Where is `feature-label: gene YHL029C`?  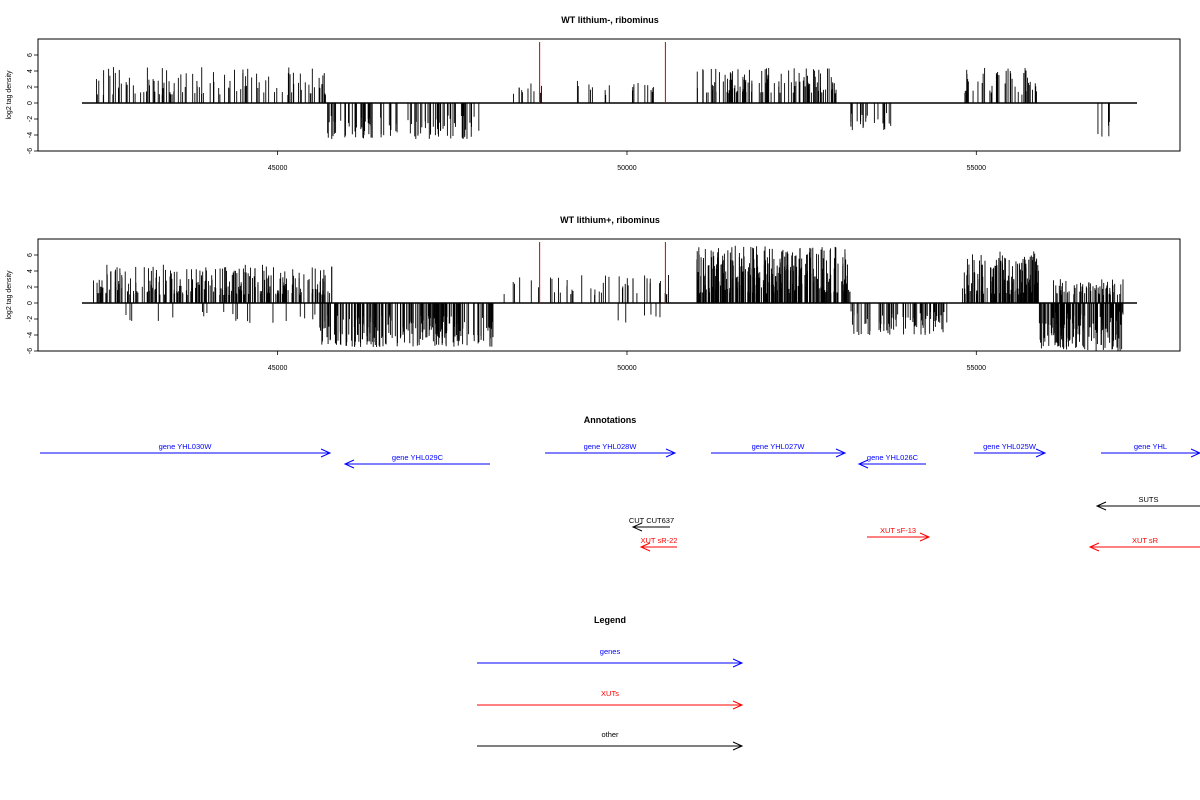
feature-label: gene YHL029C is located at coordinates (418, 457).